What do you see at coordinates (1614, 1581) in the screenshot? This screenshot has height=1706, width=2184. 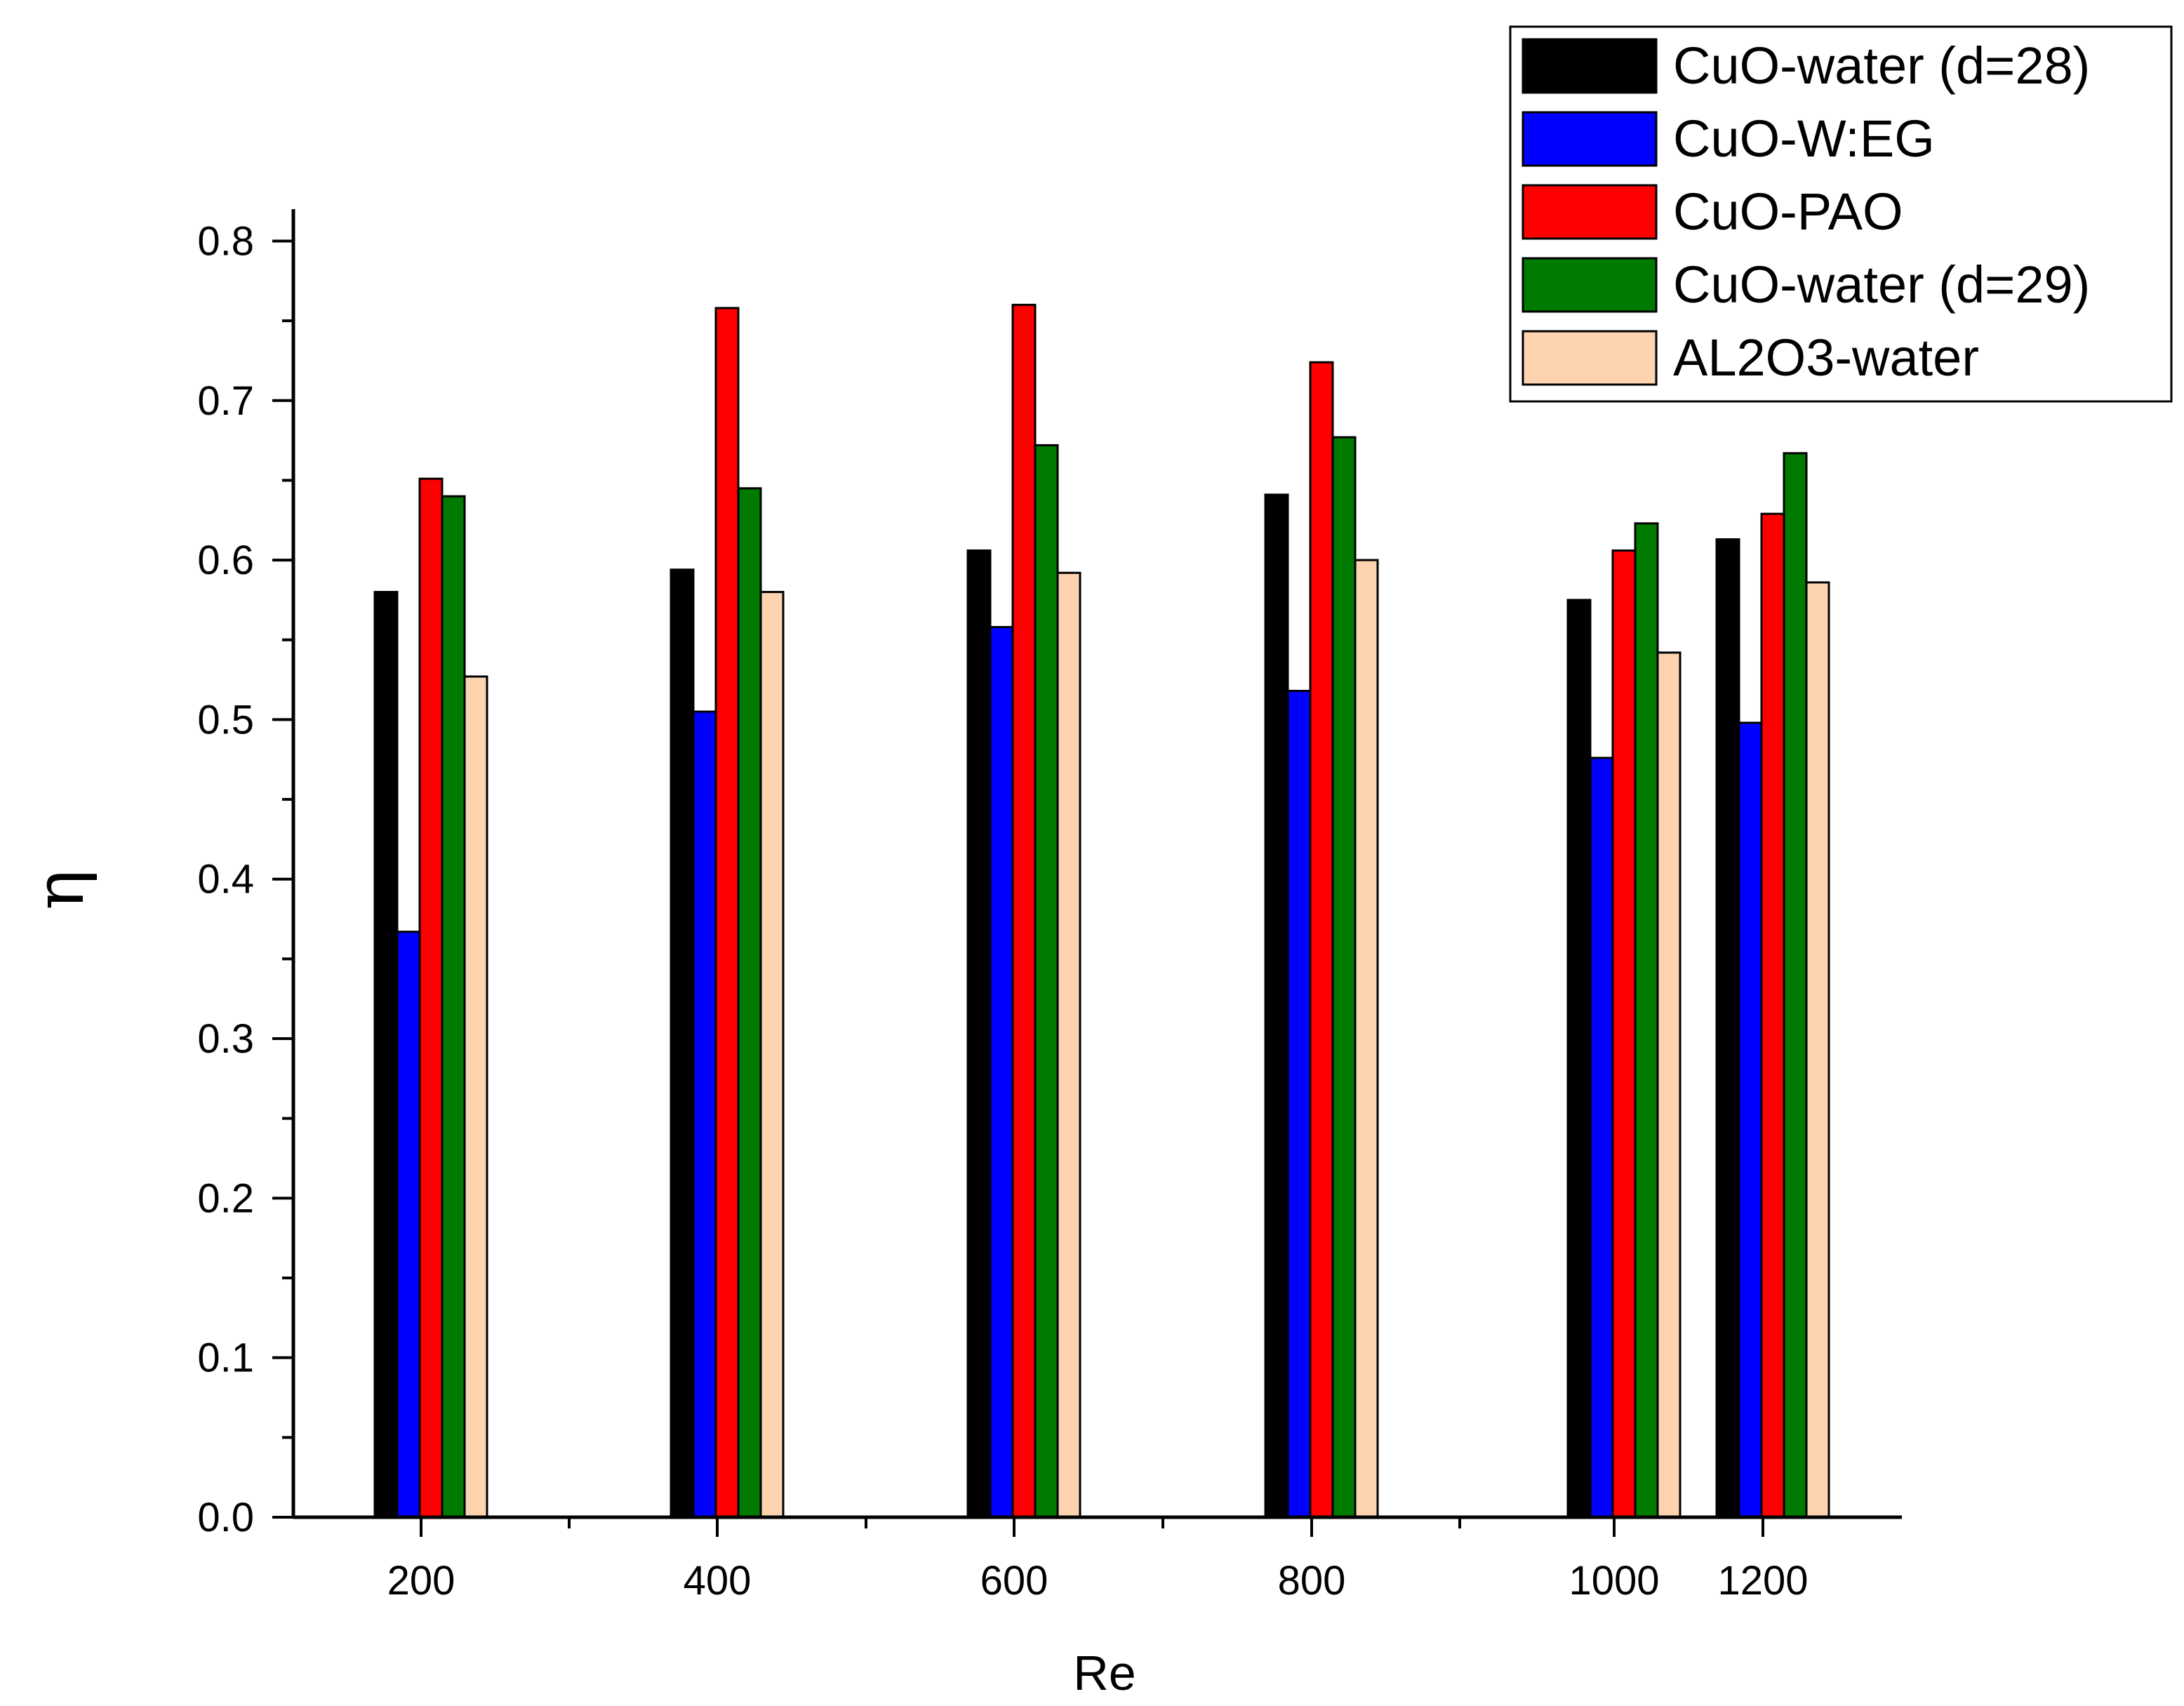 I see `x-tick-label: 1000` at bounding box center [1614, 1581].